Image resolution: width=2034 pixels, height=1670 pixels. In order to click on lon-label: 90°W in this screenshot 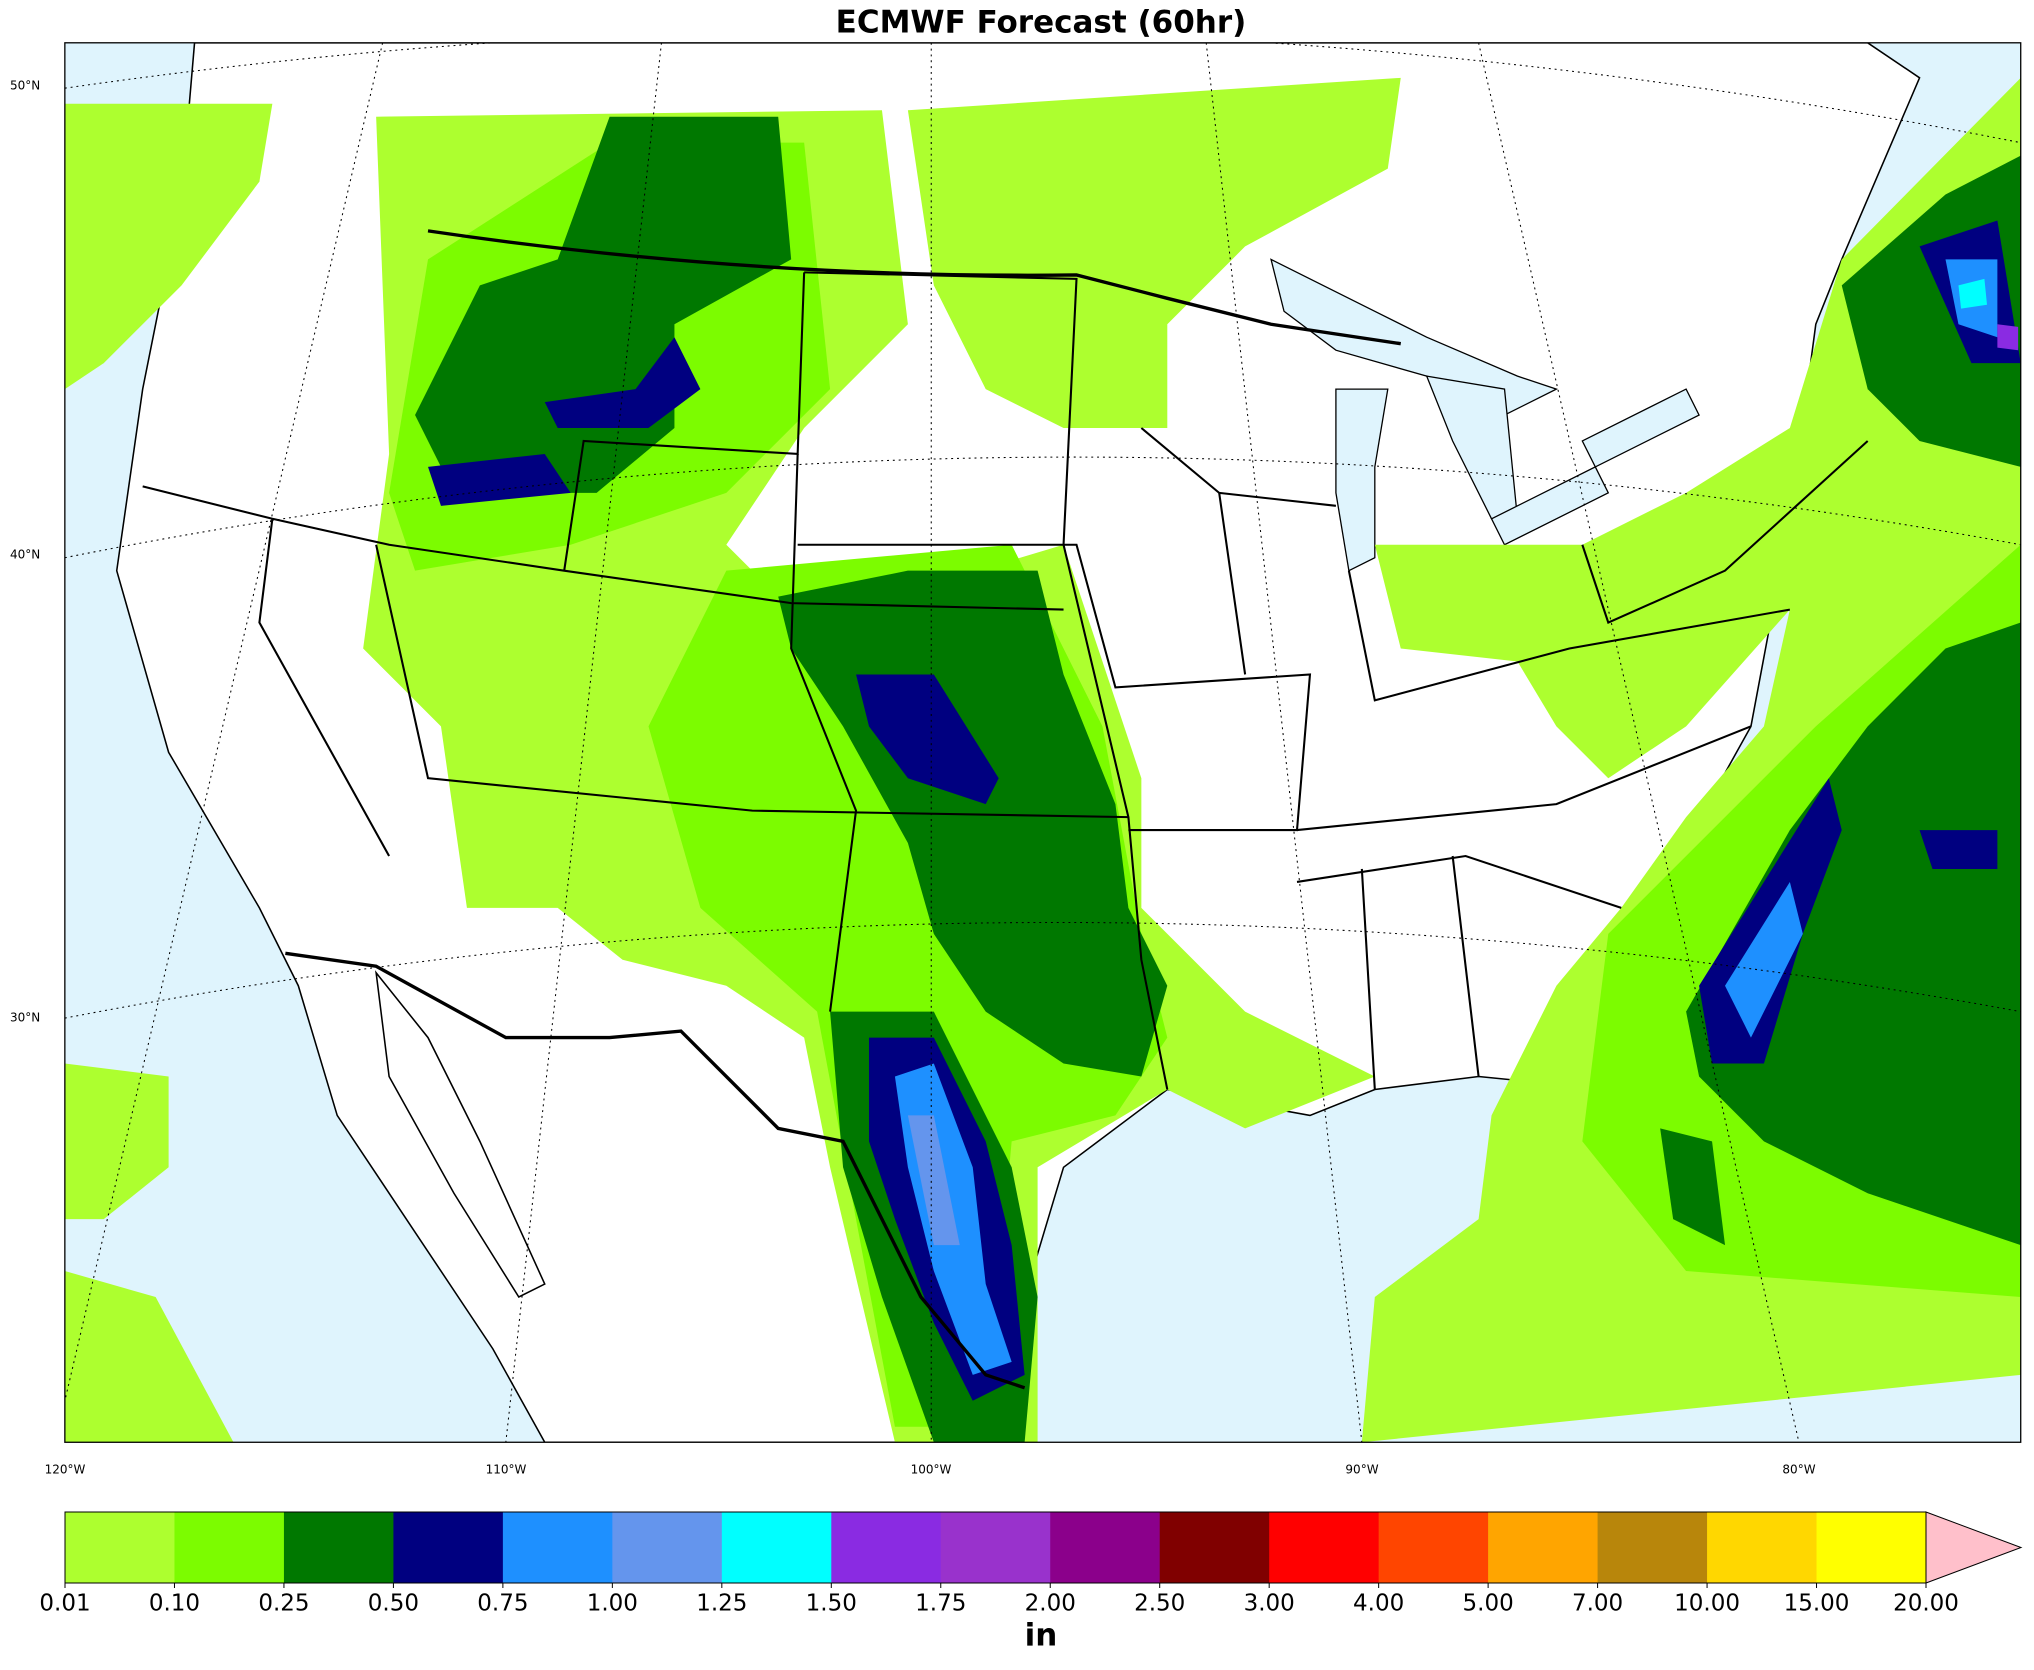, I will do `click(1361, 1470)`.